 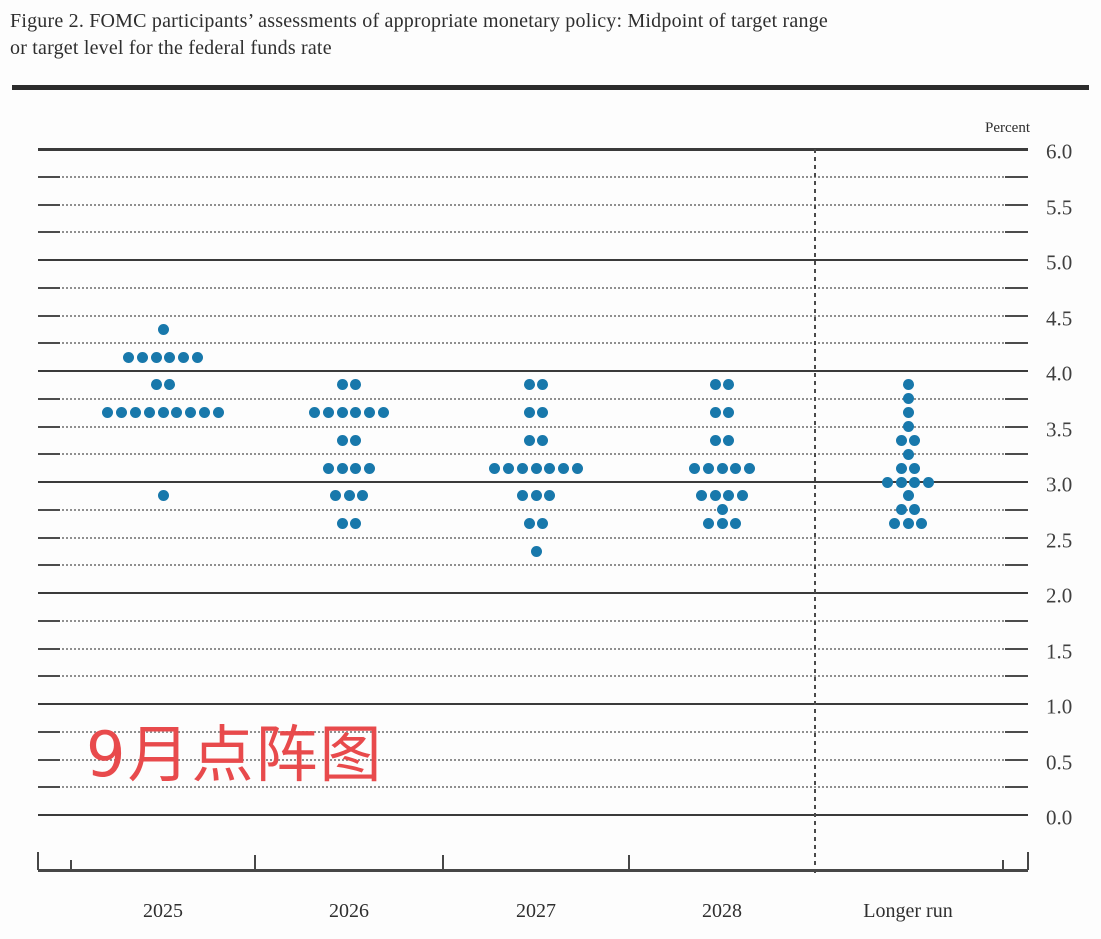 What do you see at coordinates (1059, 484) in the screenshot?
I see `y-axis-tick-label: 3.0` at bounding box center [1059, 484].